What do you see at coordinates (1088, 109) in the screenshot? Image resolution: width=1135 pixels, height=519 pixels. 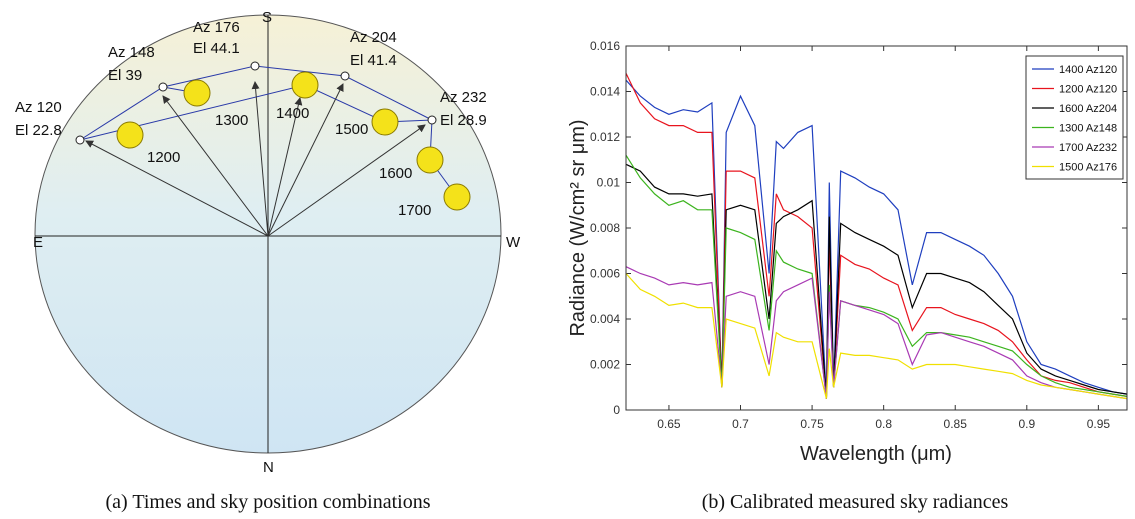 I see `legend-label: 1600 Az204` at bounding box center [1088, 109].